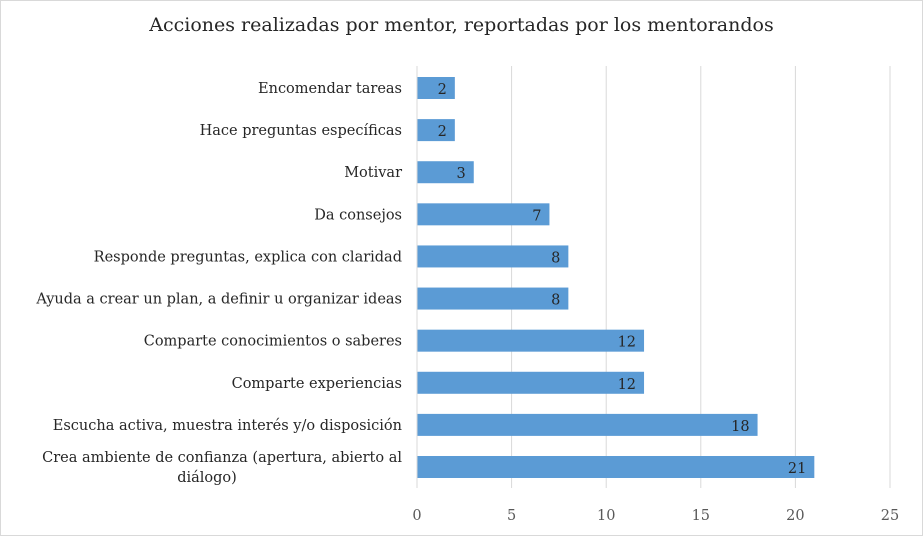 The width and height of the screenshot is (923, 536). Describe the element at coordinates (701, 516) in the screenshot. I see `x-tick-label: 15` at that location.